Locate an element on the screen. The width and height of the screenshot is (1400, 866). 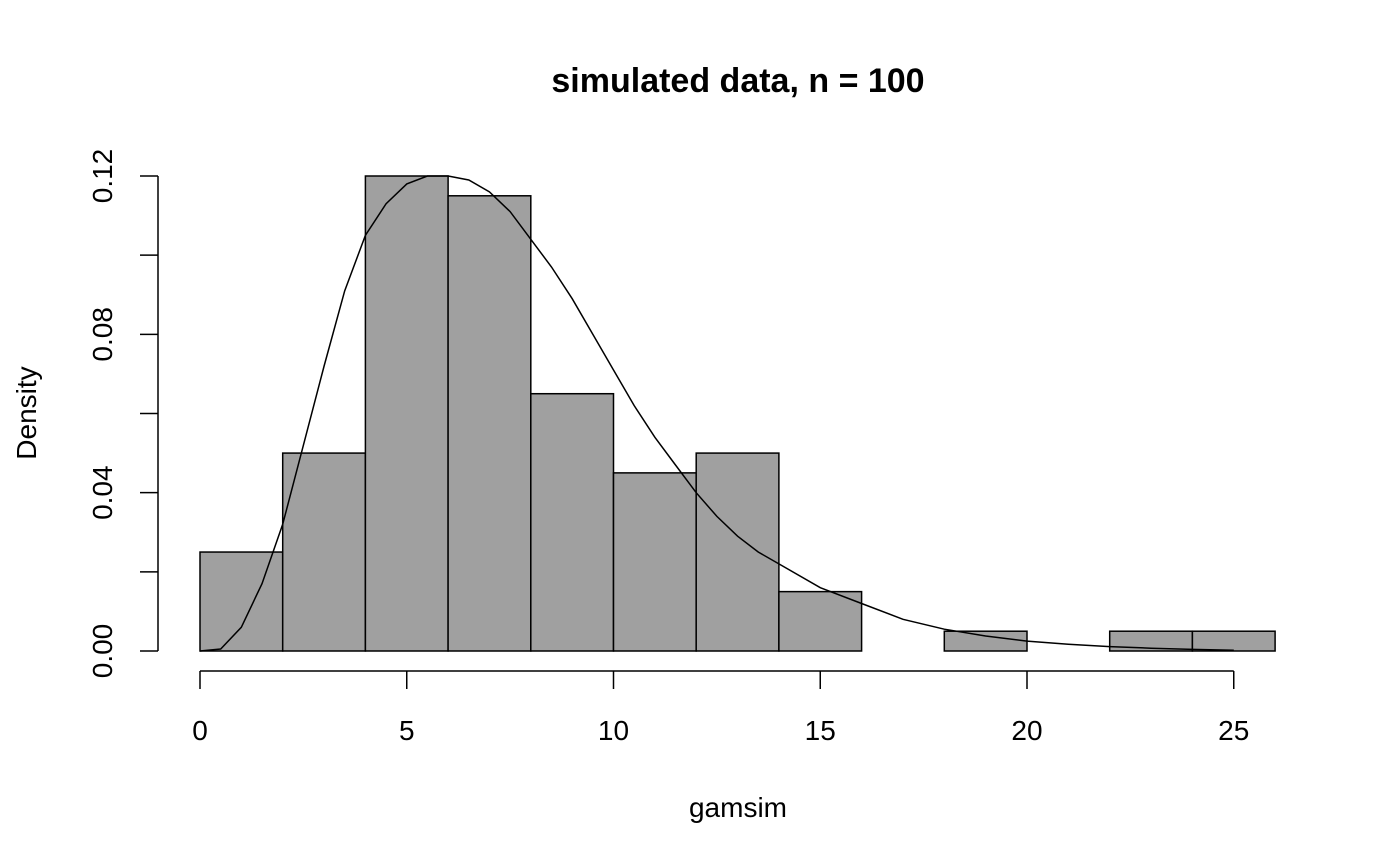
x-tick-label-2: 10 is located at coordinates (613, 730).